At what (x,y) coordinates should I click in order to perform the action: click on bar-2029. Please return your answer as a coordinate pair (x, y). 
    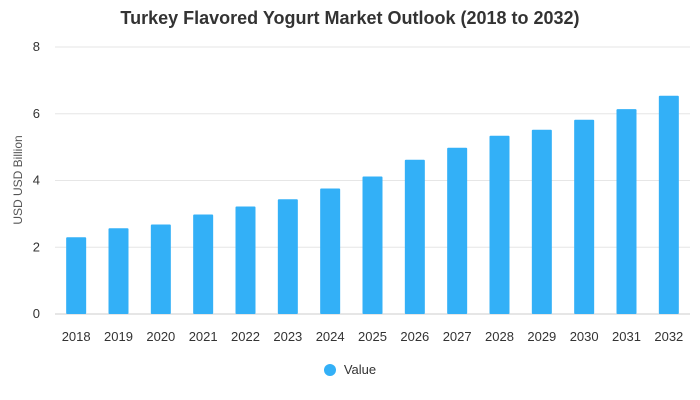
    Looking at the image, I should click on (541, 221).